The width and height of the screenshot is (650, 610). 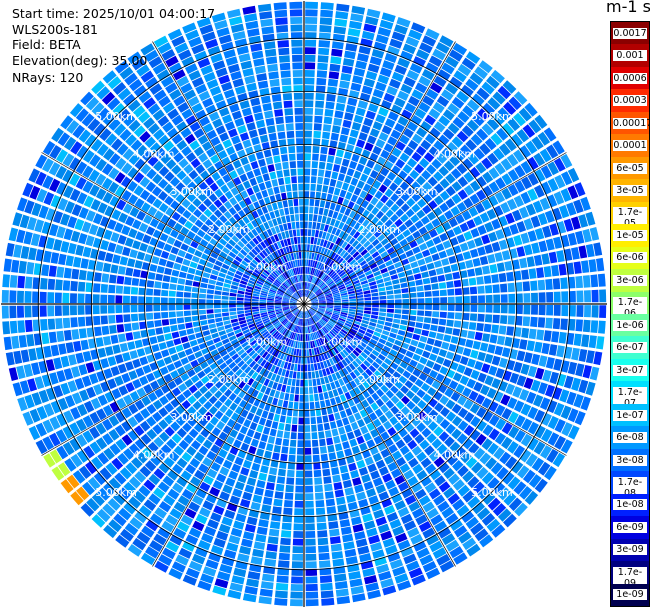 I want to click on range-label: 3.00km, so click(x=417, y=191).